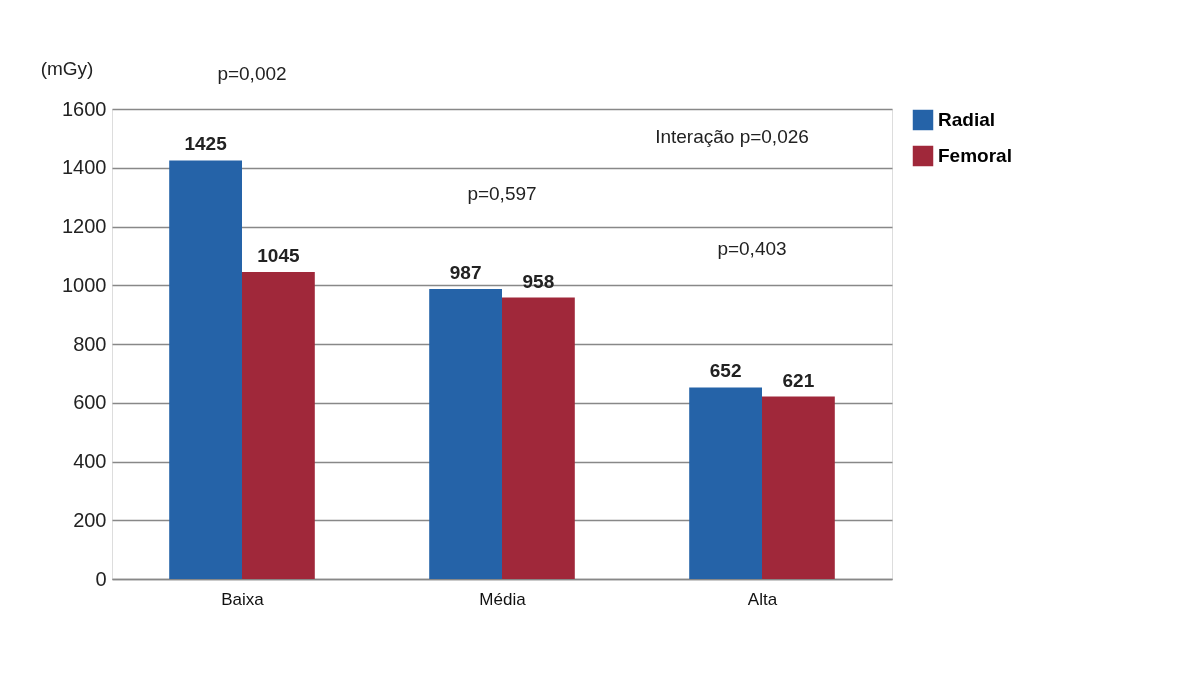 The width and height of the screenshot is (1202, 681). Describe the element at coordinates (101, 578) in the screenshot. I see `y-tick-label: 0` at that location.